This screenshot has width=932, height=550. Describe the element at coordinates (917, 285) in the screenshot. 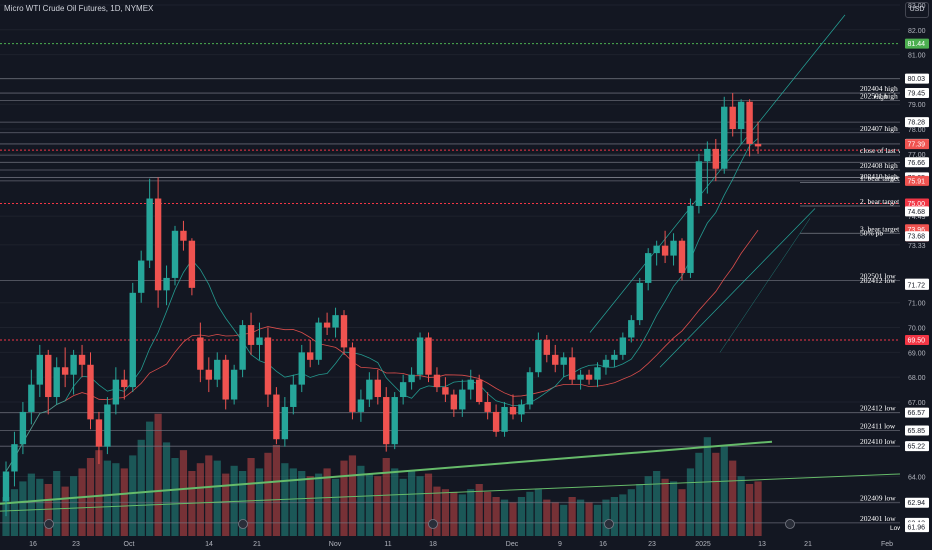

I see `price-badge-label: 71.72` at that location.